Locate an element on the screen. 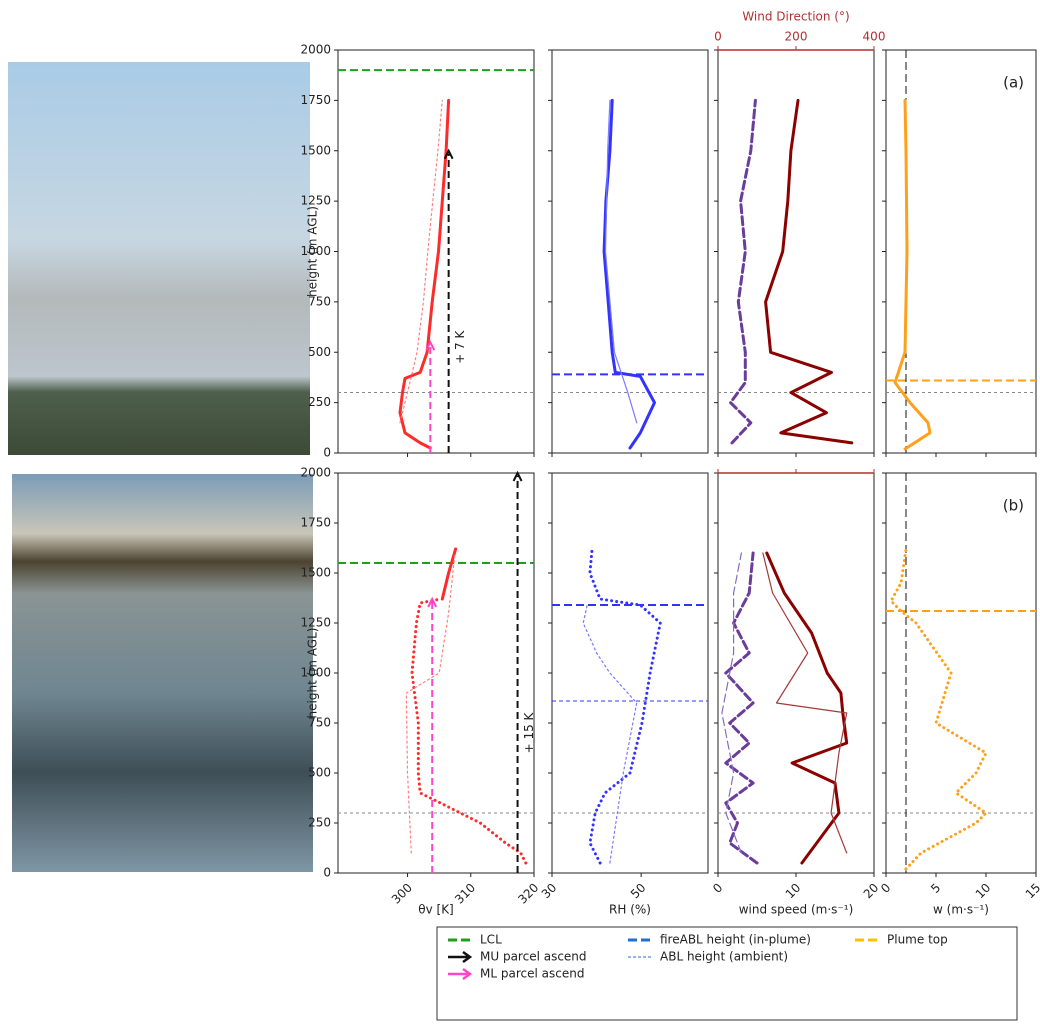 This screenshot has width=1040, height=1031. x-tick-label: 320 is located at coordinates (528, 894).